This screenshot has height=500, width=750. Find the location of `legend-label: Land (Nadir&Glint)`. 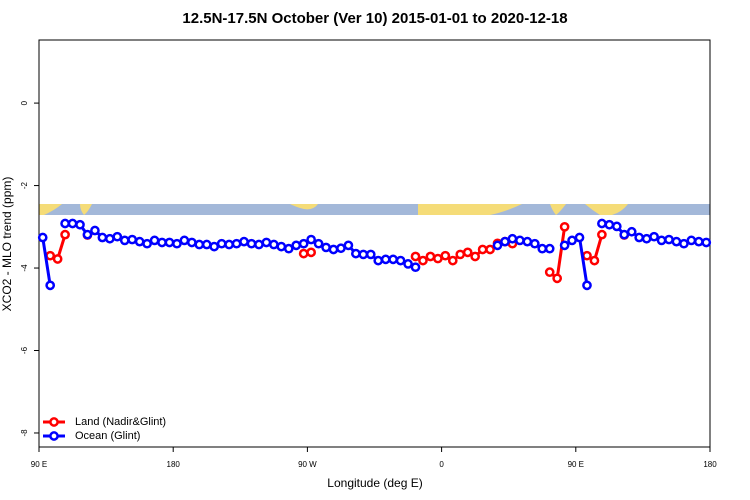

legend-label: Land (Nadir&Glint) is located at coordinates (120, 422).